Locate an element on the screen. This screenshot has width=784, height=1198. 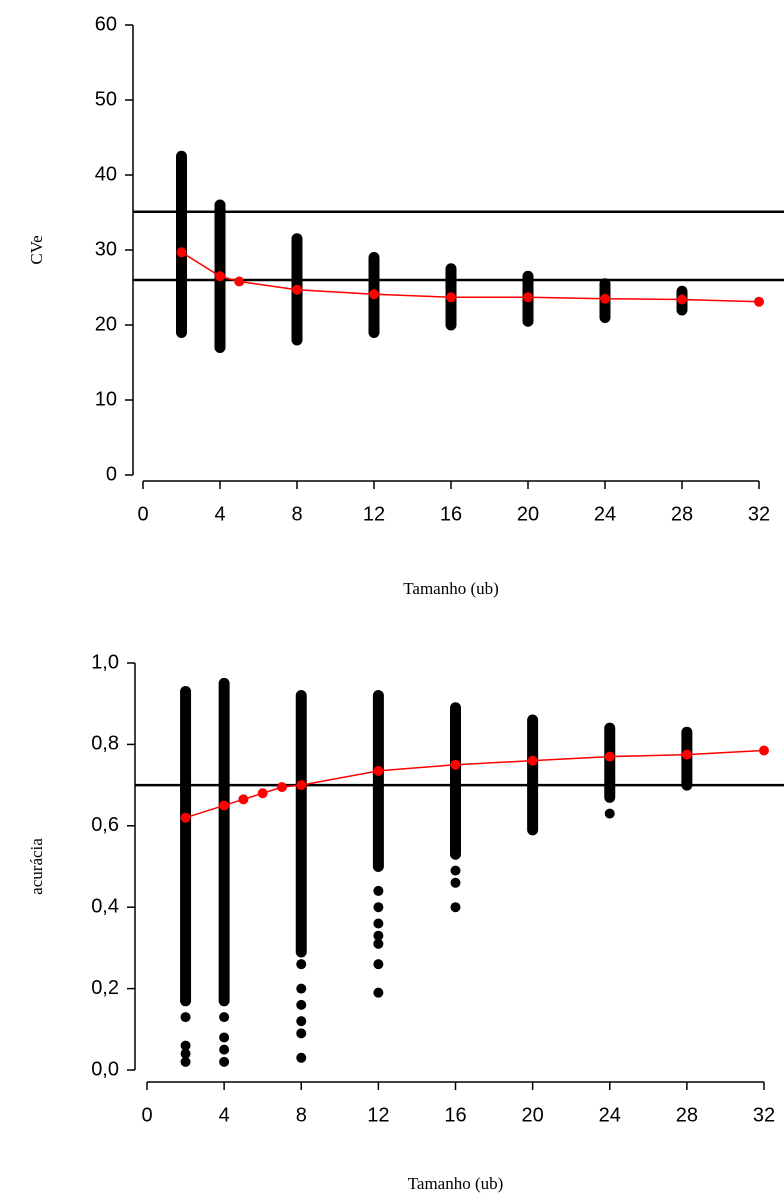
y-tick-label: 50 is located at coordinates (106, 99).